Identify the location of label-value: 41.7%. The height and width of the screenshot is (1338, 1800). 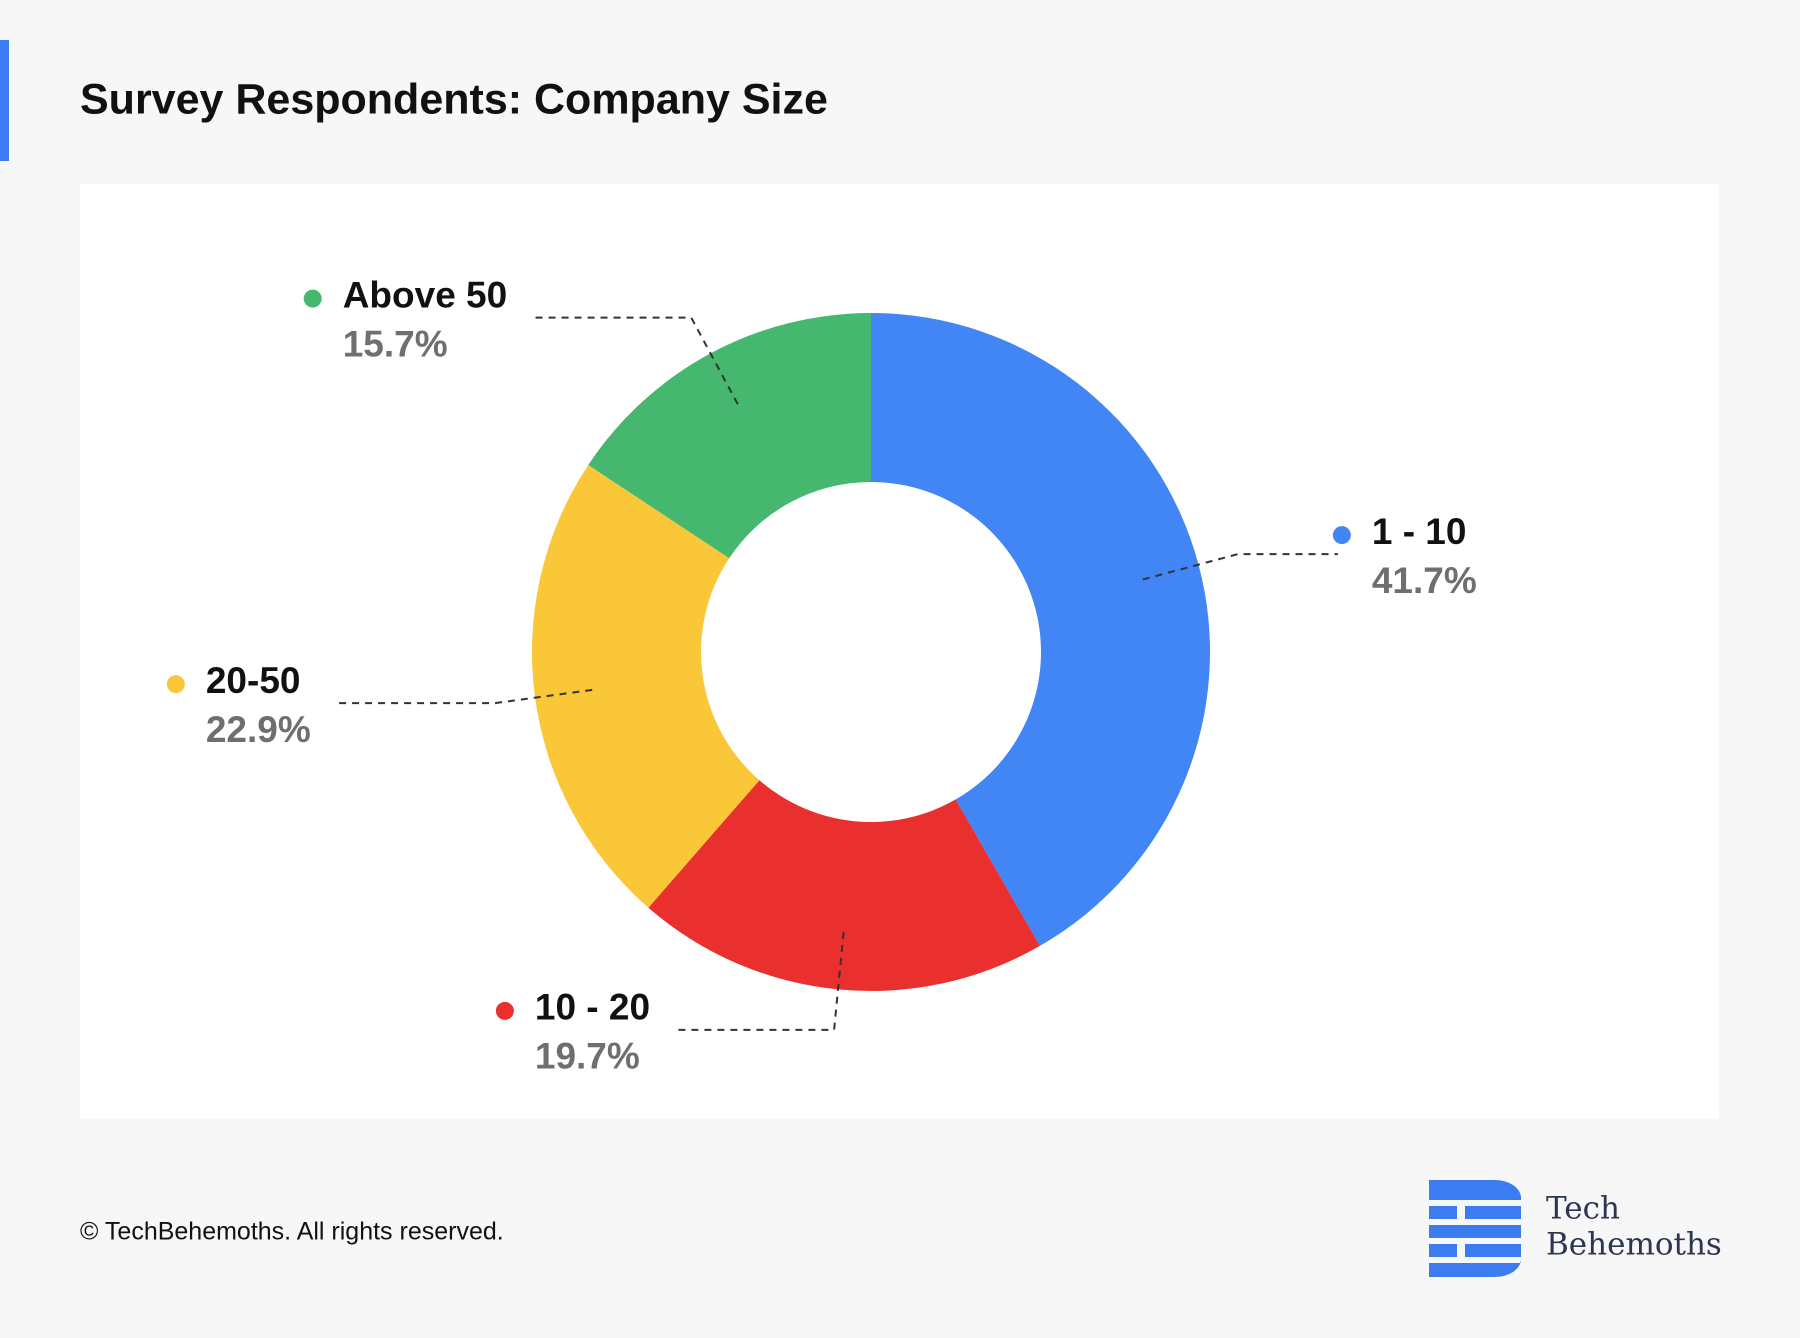
(1424, 580).